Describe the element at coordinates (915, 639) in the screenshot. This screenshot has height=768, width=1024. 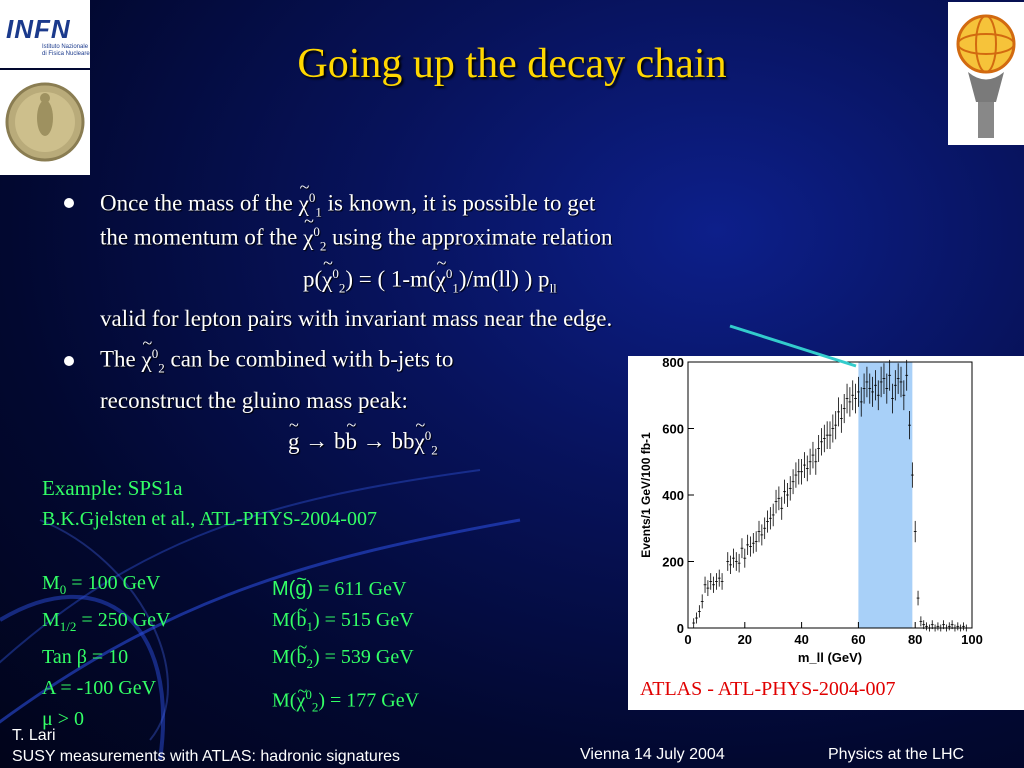
I see `x-tick-label: 80` at that location.